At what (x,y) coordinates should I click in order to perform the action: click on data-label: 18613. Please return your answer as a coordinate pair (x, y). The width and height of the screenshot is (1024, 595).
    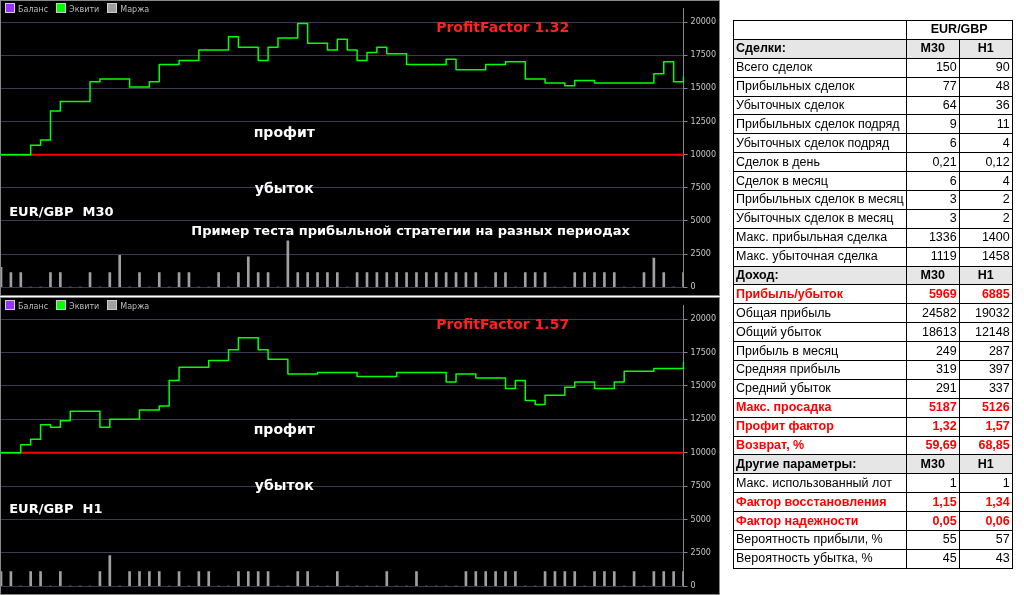
    Looking at the image, I should click on (933, 332).